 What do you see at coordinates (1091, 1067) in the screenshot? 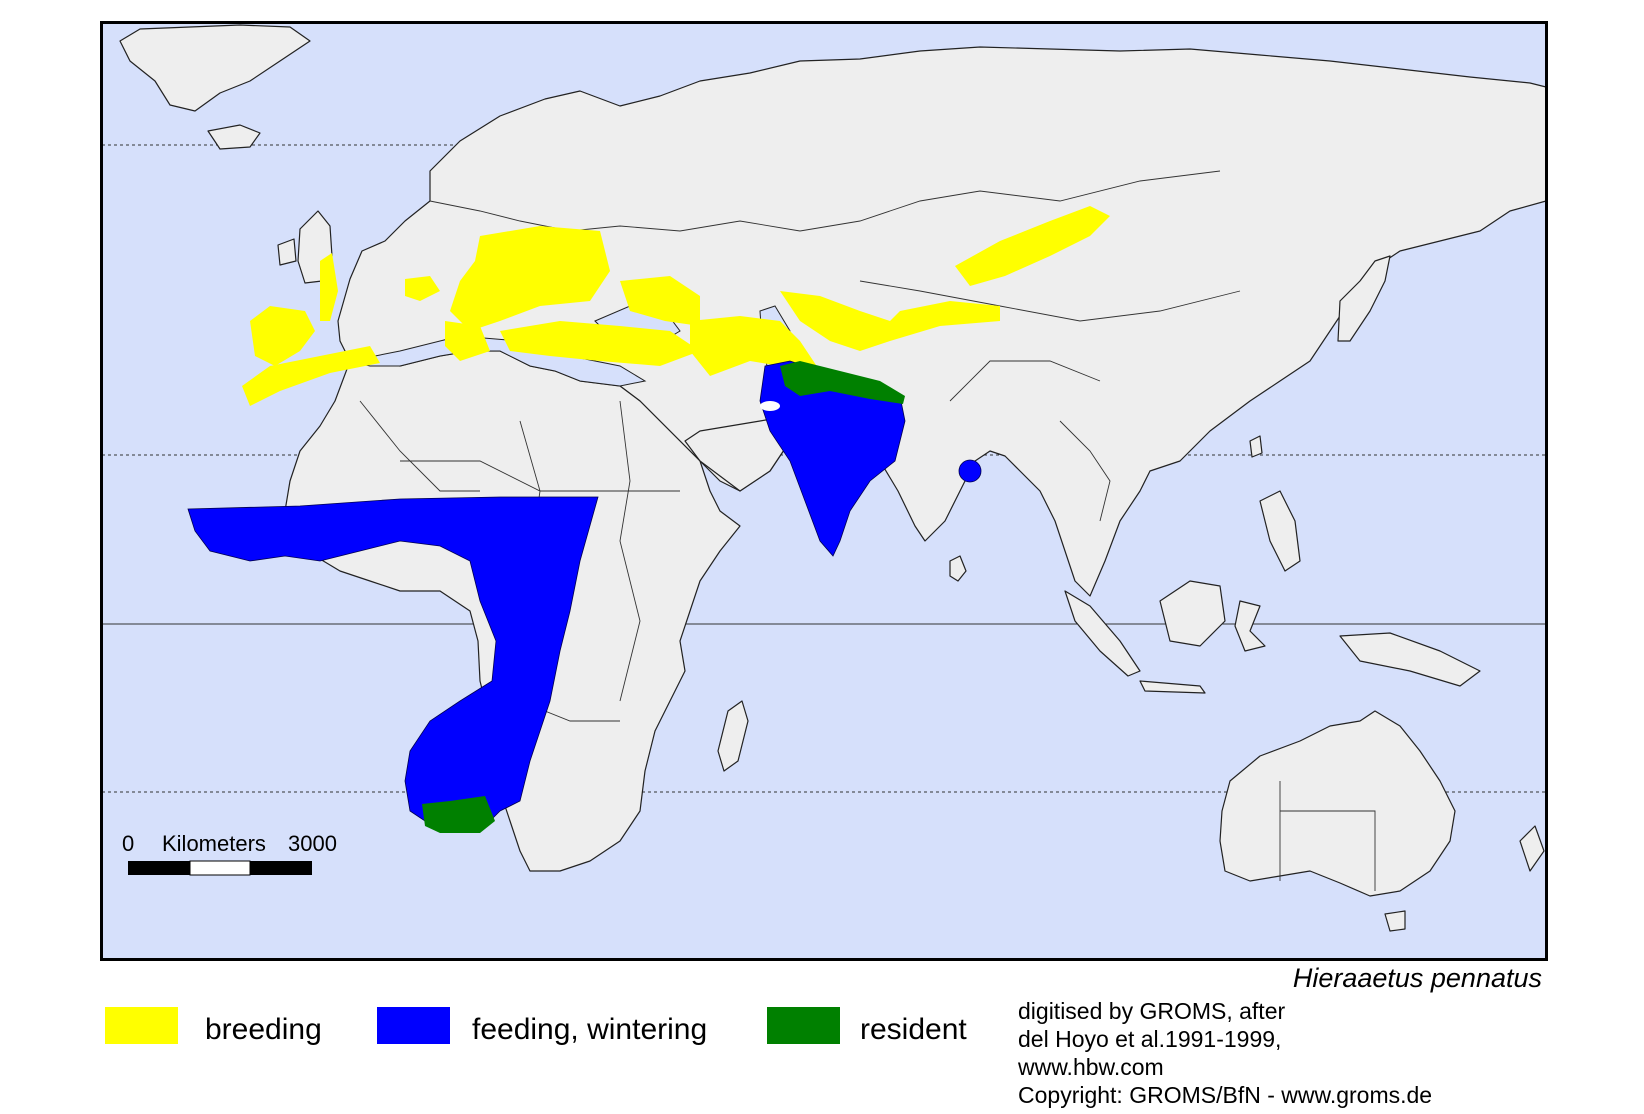
I see `credit-line: www.hbw.com` at bounding box center [1091, 1067].